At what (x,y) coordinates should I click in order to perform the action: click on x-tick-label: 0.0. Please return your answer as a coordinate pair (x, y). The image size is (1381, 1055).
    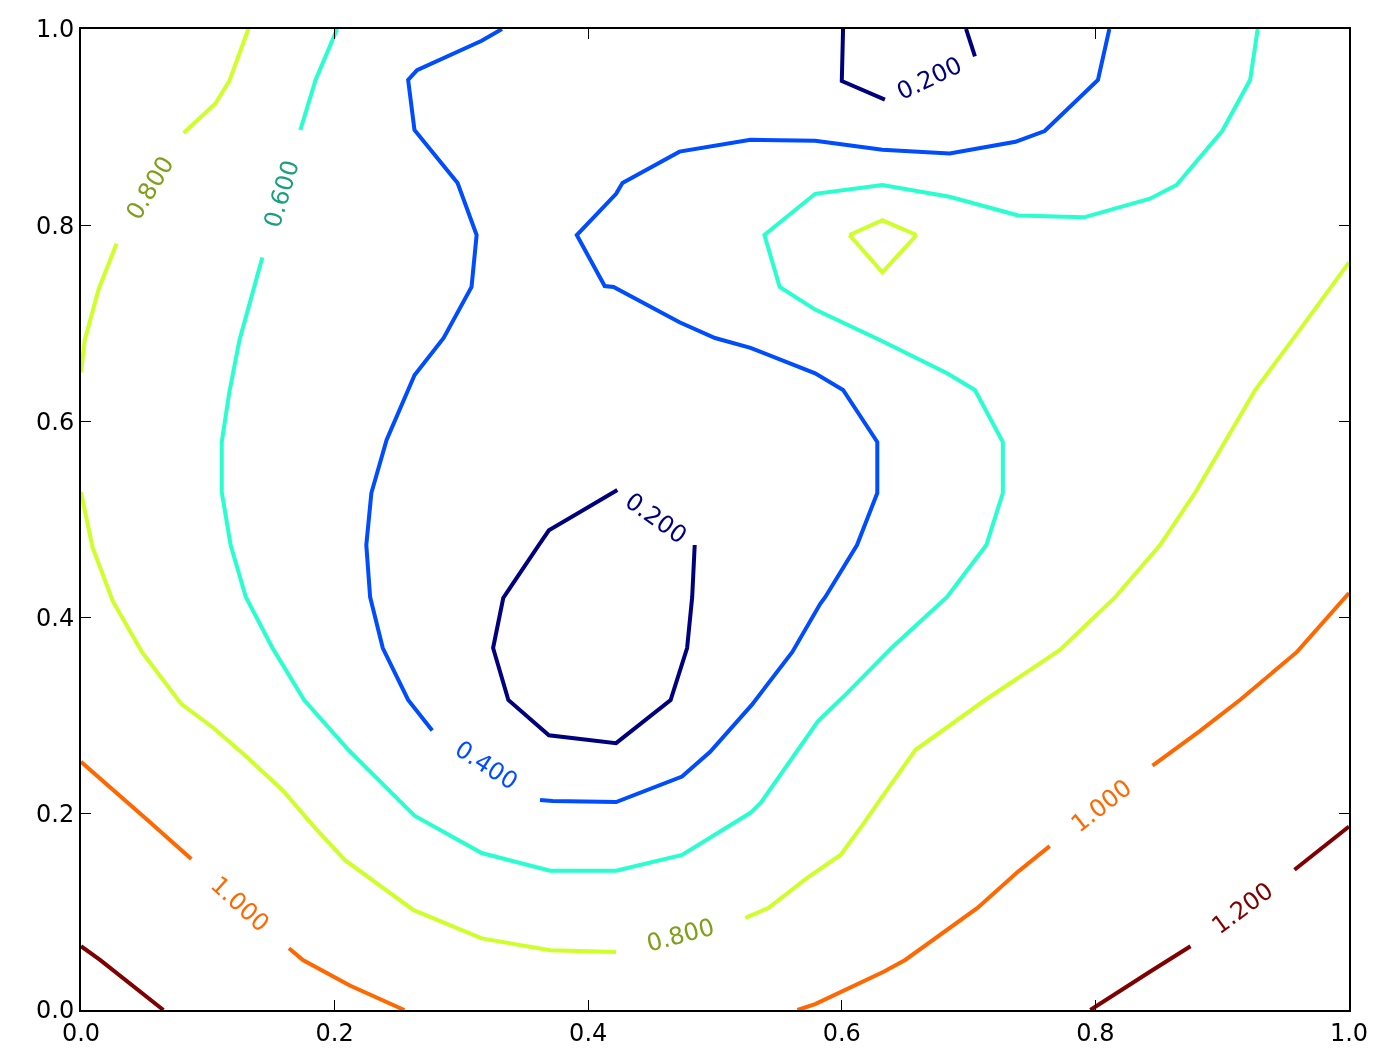
    Looking at the image, I should click on (81, 1032).